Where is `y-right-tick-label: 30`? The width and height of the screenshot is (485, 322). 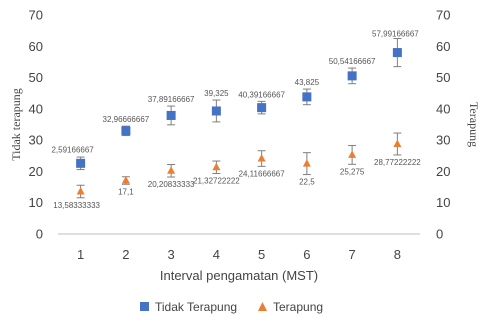
y-right-tick-label: 30 is located at coordinates (443, 140).